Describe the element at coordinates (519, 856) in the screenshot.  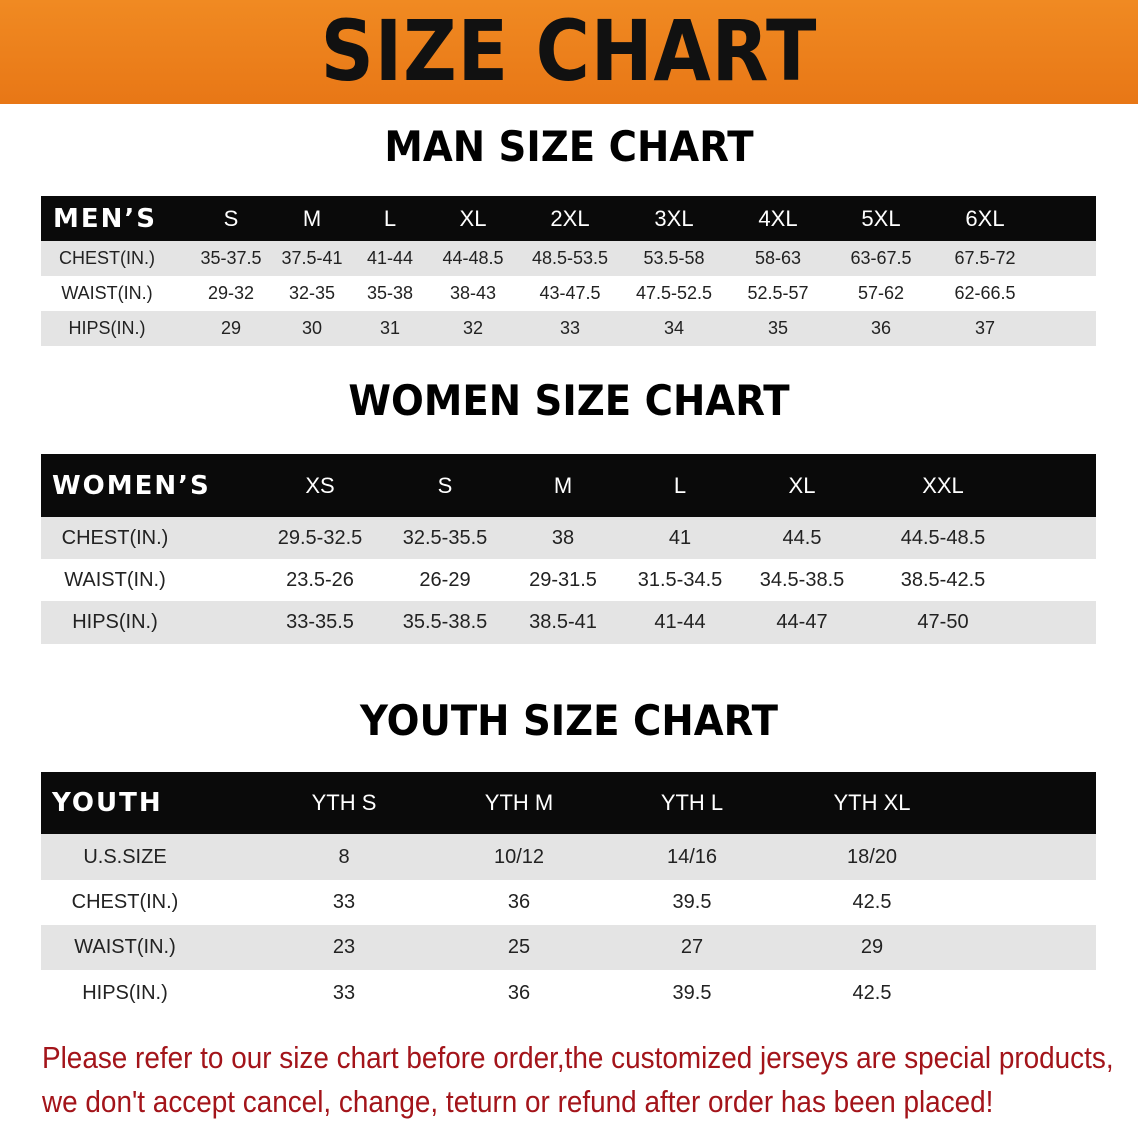
I see `table-cell: 10/12` at that location.